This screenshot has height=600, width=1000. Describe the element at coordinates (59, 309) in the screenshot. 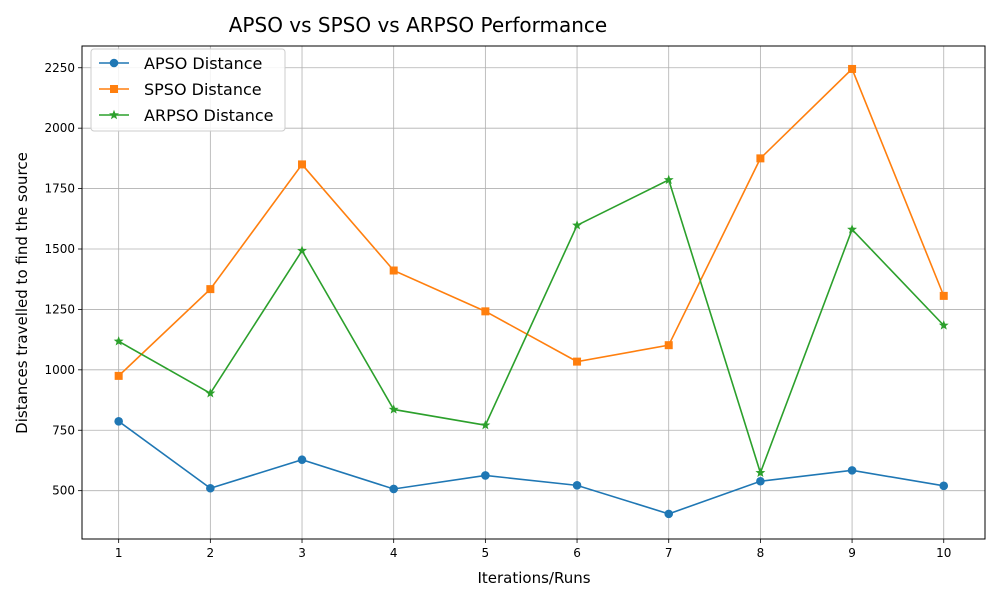

I see `y-tick-label: 1250` at that location.